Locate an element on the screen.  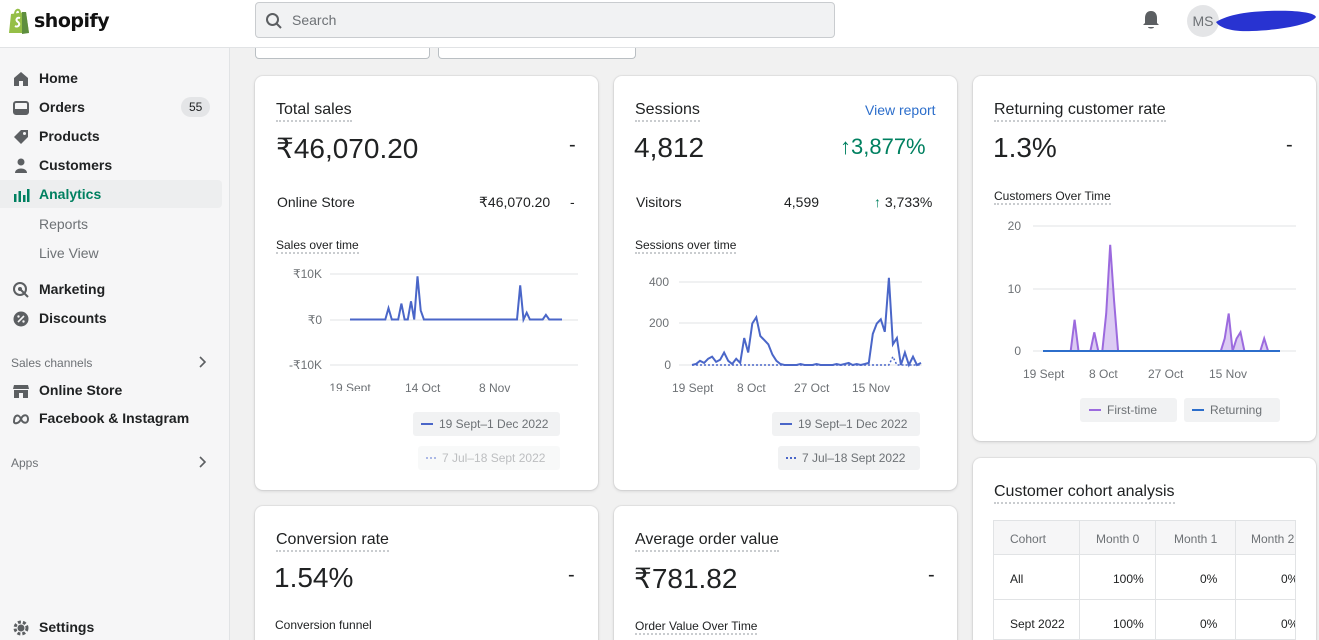
y-tick-label: -₹10K is located at coordinates (305, 365).